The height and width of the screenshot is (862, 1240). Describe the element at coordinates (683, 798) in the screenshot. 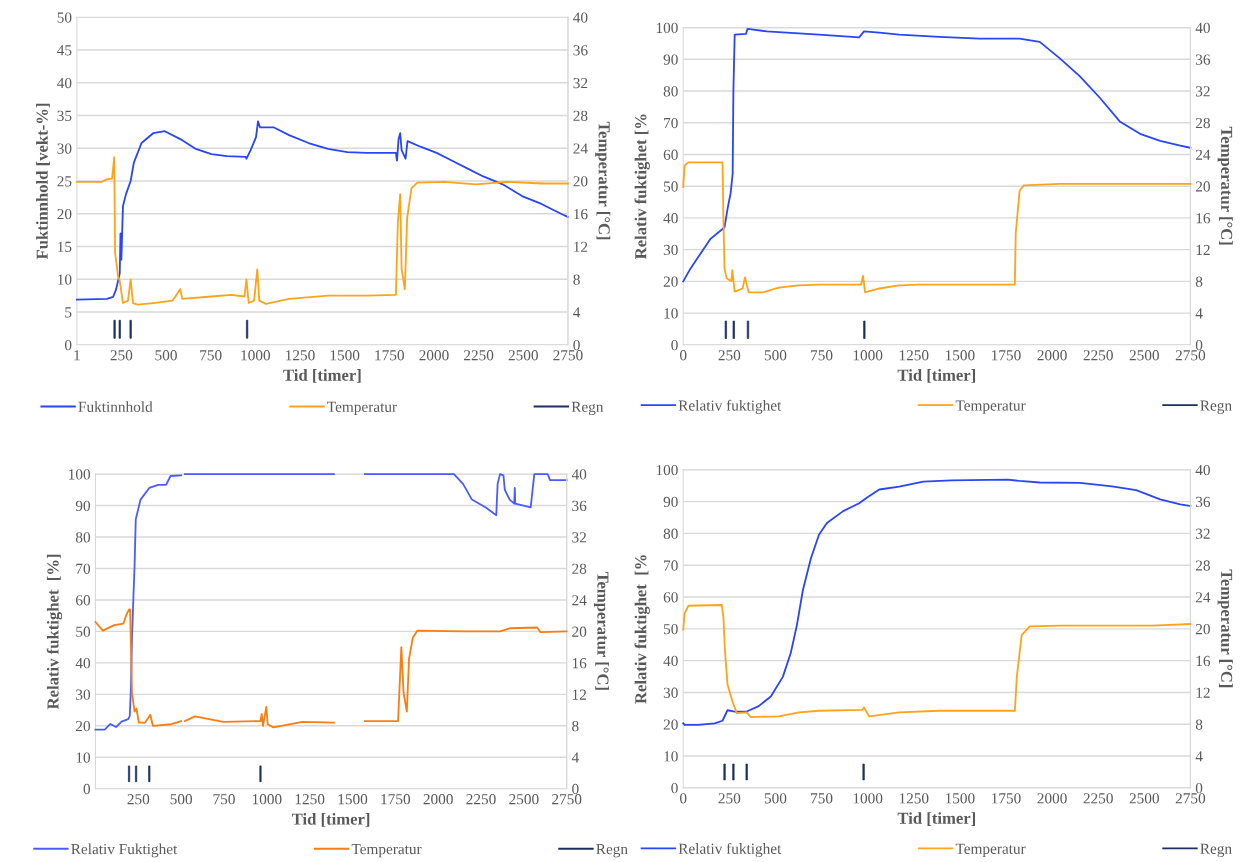

I see `x-tick-label: 0` at that location.